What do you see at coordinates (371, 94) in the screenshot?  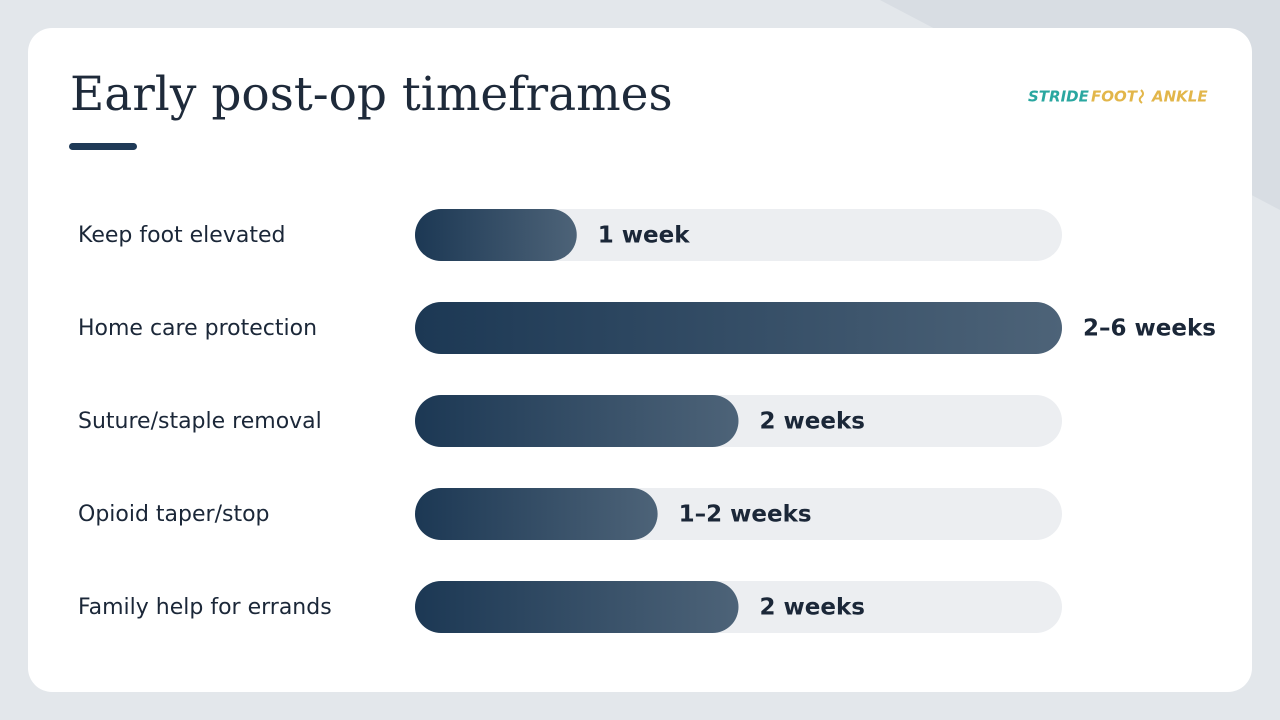 I see `chart-title: Early post-op timeframes` at bounding box center [371, 94].